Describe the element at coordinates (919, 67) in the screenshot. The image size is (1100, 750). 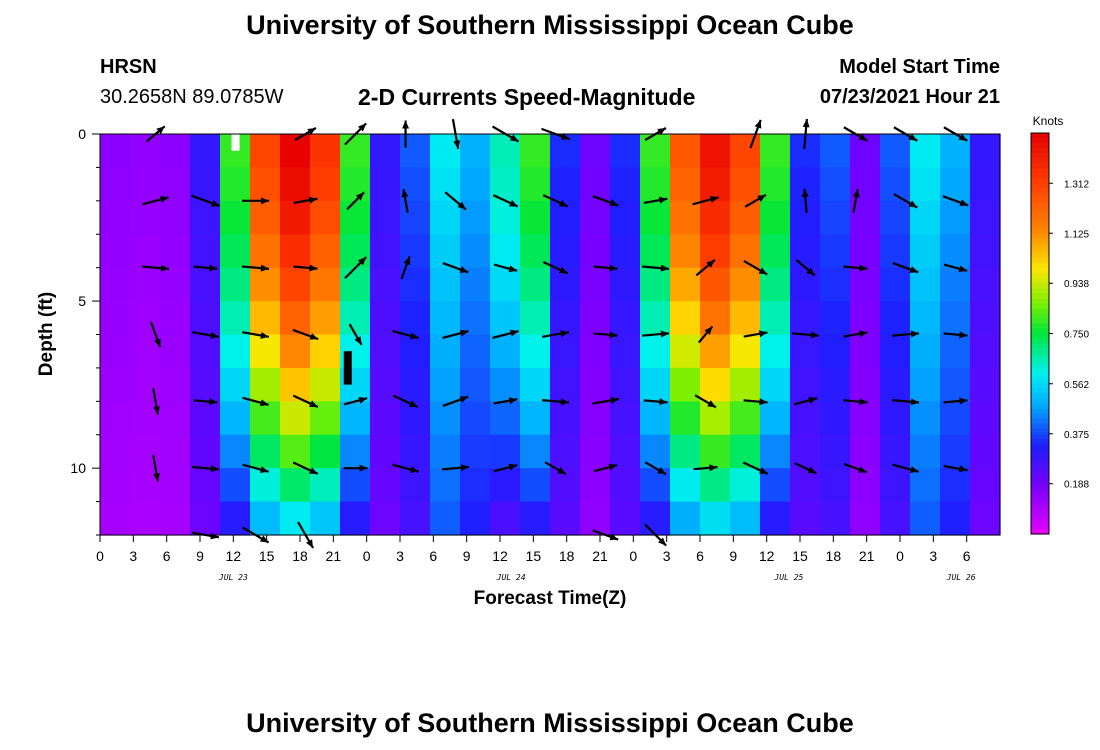
I see `model-start-label: Model Start Time` at that location.